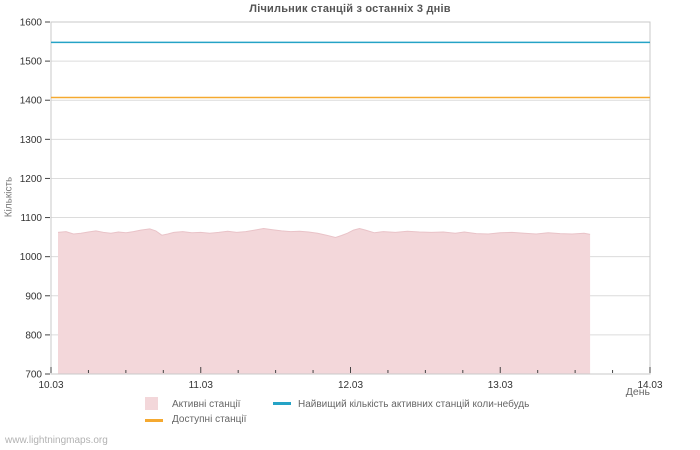 This screenshot has width=700, height=450. What do you see at coordinates (31, 257) in the screenshot?
I see `y-tick-label: 1000` at bounding box center [31, 257].